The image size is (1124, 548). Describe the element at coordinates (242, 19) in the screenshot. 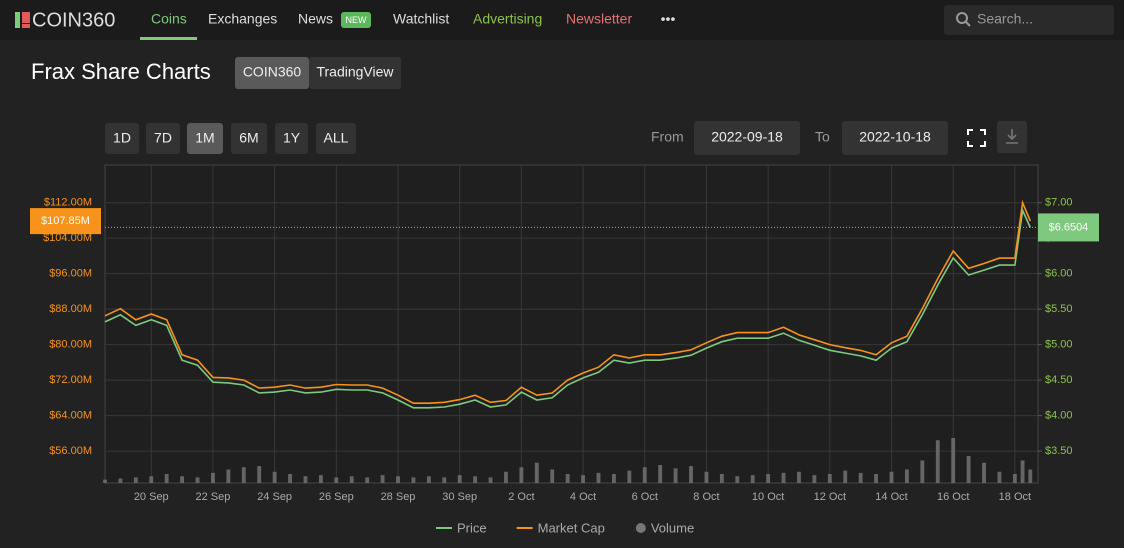

I see `nav-item: Exchanges` at that location.